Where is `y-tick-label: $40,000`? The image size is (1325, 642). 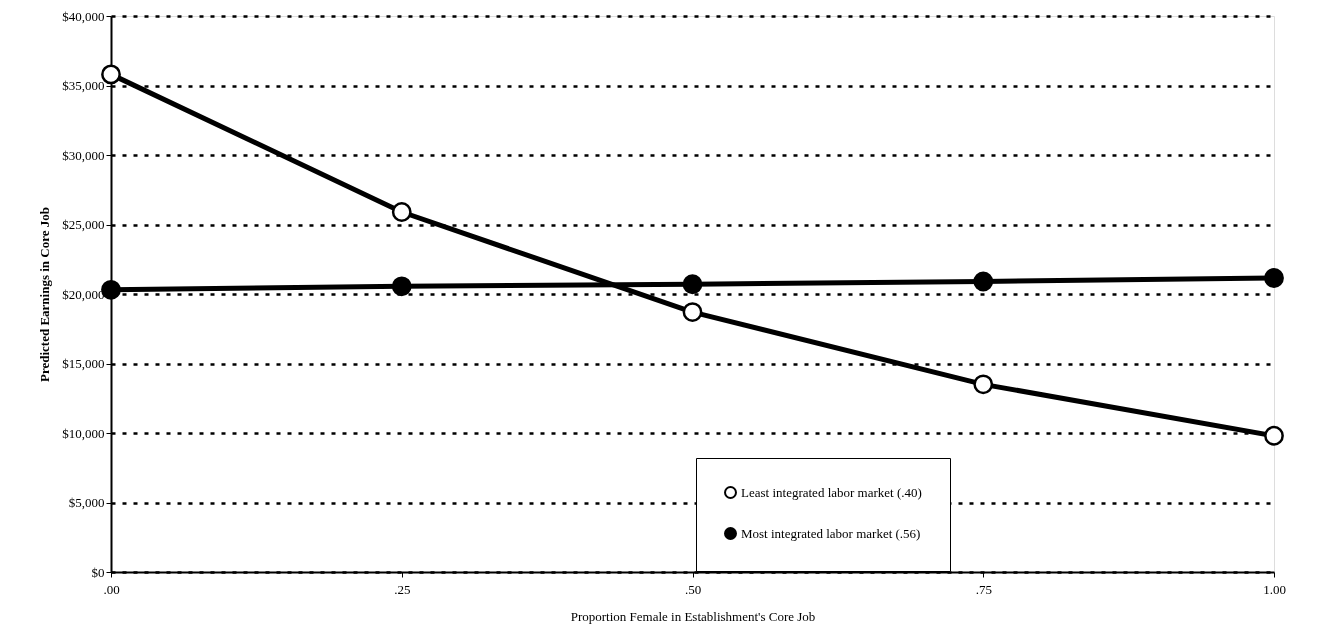
y-tick-label: $40,000 is located at coordinates (83, 16).